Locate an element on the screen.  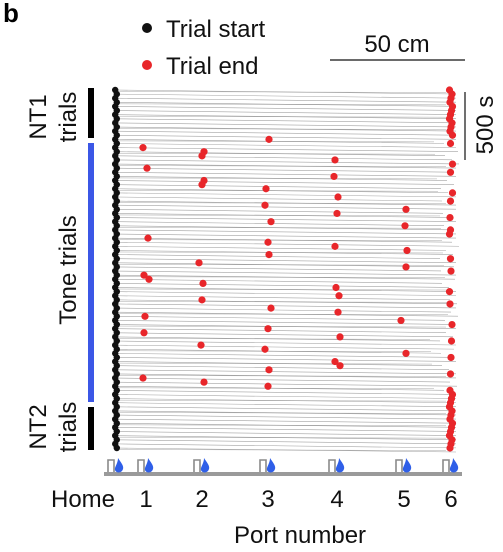
port-2-icon is located at coordinates (201, 465).